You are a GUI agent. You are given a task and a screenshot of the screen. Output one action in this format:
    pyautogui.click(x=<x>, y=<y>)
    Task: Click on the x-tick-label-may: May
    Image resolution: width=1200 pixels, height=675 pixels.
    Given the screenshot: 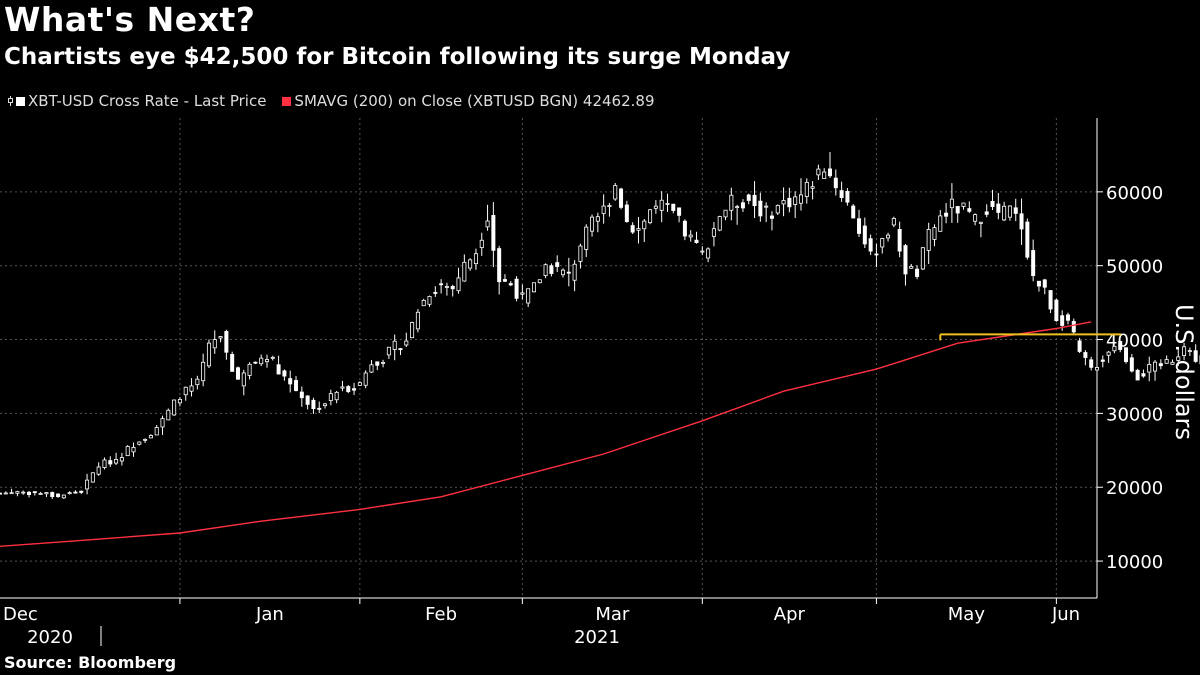 What is the action you would take?
    pyautogui.click(x=967, y=614)
    